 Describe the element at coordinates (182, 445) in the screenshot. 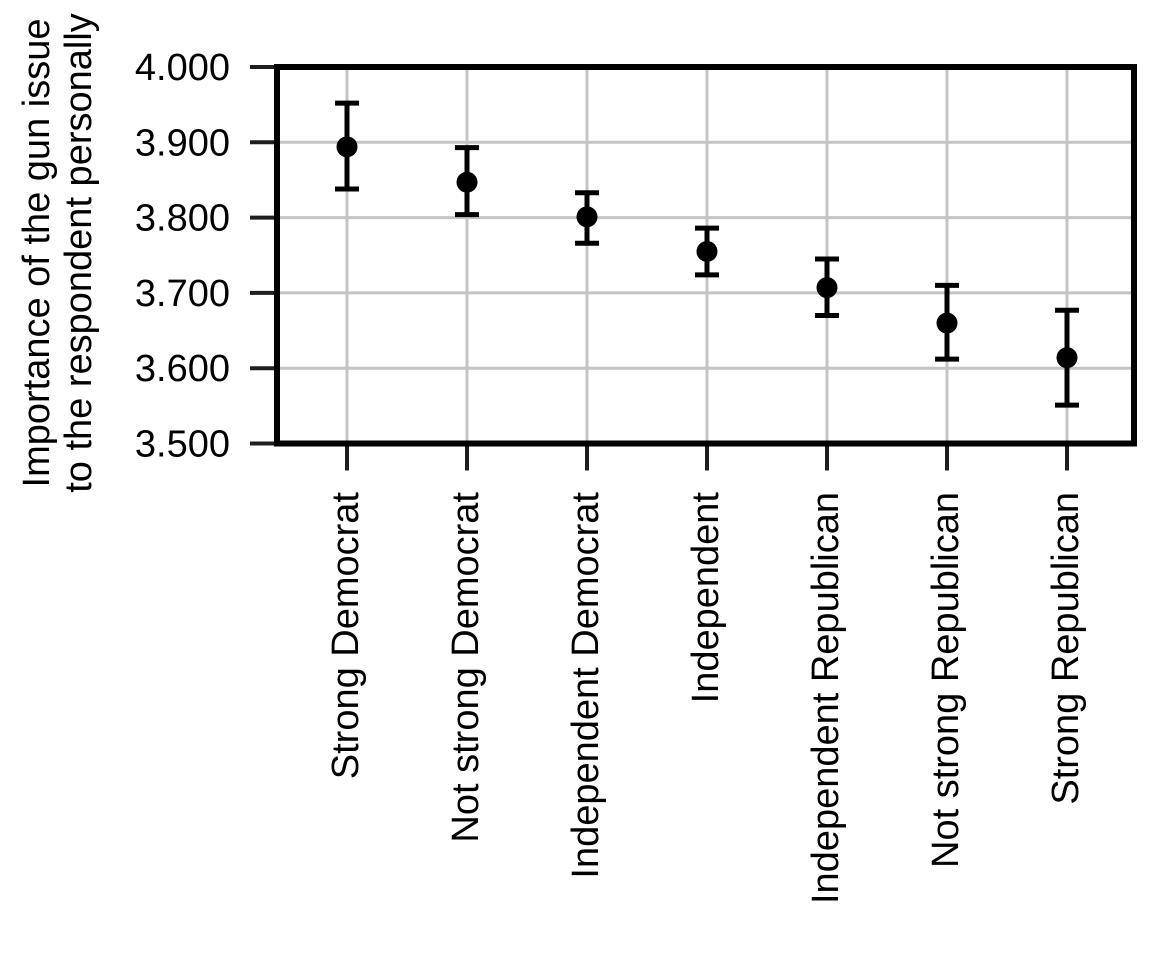

I see `y-tick-label: 3.500` at that location.